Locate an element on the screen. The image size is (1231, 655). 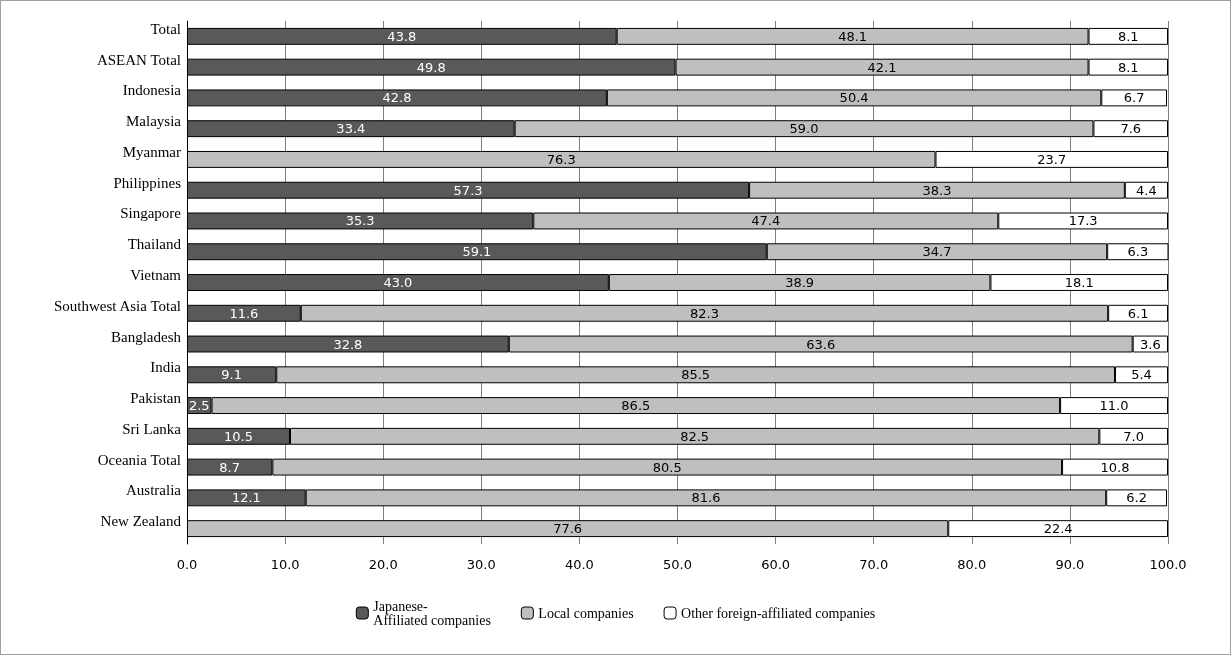
y-tick-label: Vietnam is located at coordinates (156, 275).